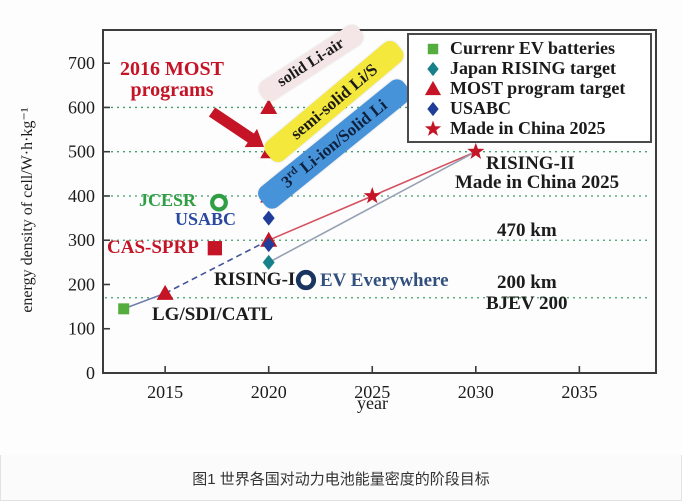 The image size is (682, 501). Describe the element at coordinates (384, 280) in the screenshot. I see `annotation-ev-everywhere: EV Everywhere` at that location.